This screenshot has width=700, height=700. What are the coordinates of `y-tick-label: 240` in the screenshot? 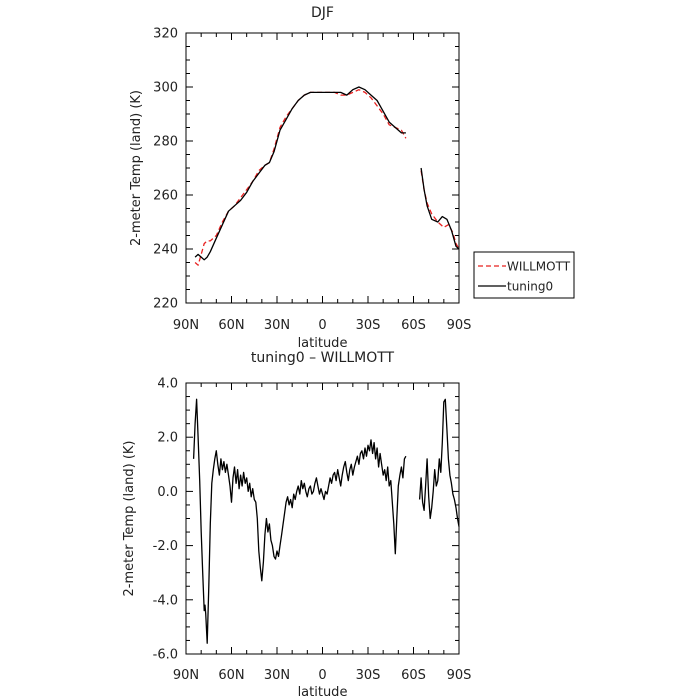 It's located at (165, 250).